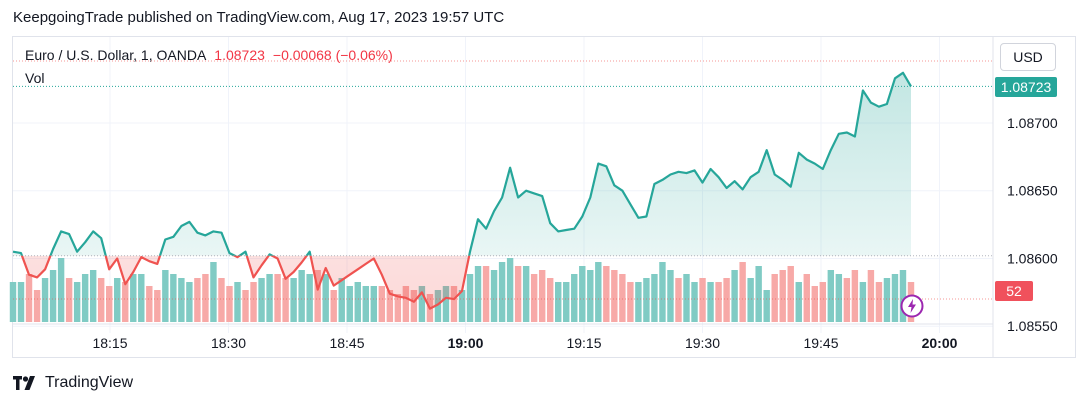 The image size is (1090, 407). Describe the element at coordinates (89, 382) in the screenshot. I see `brand-name: TradingView` at that location.